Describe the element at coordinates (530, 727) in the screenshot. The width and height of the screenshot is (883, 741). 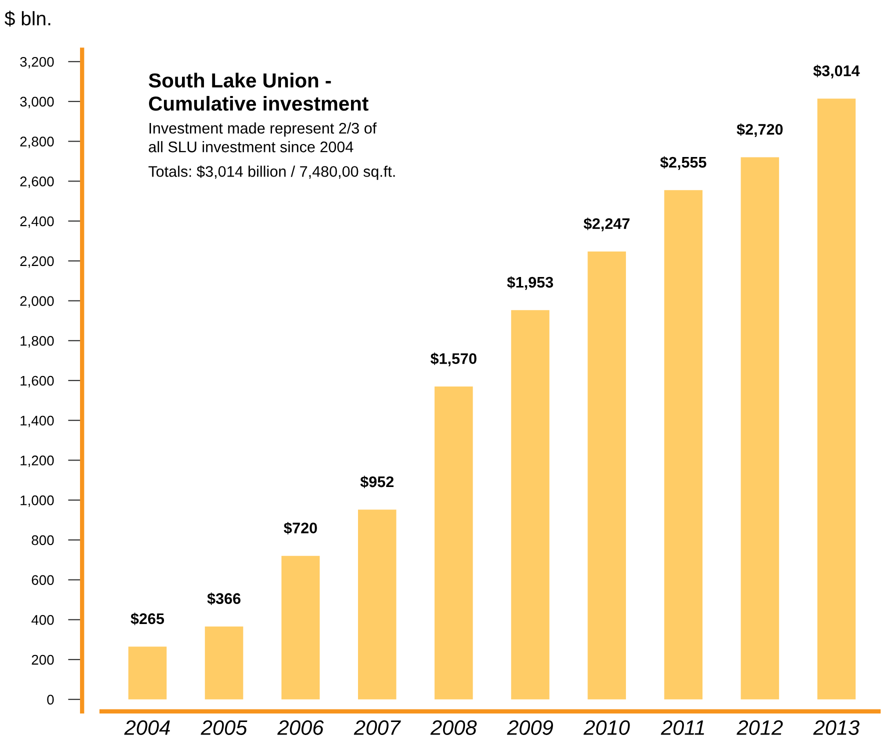
I see `x-tick-label: 2009` at that location.